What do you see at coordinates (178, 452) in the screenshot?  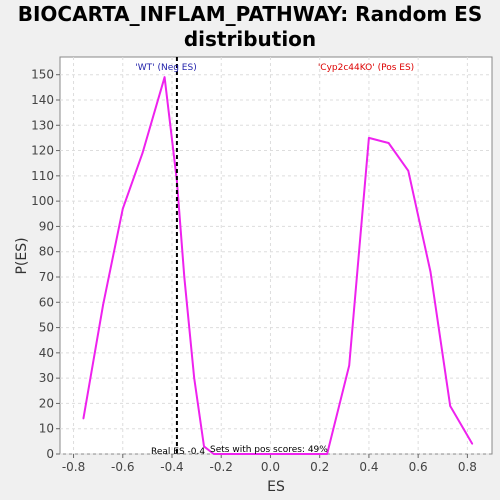 I see `real-es-text: Real ES -0.4` at bounding box center [178, 452].